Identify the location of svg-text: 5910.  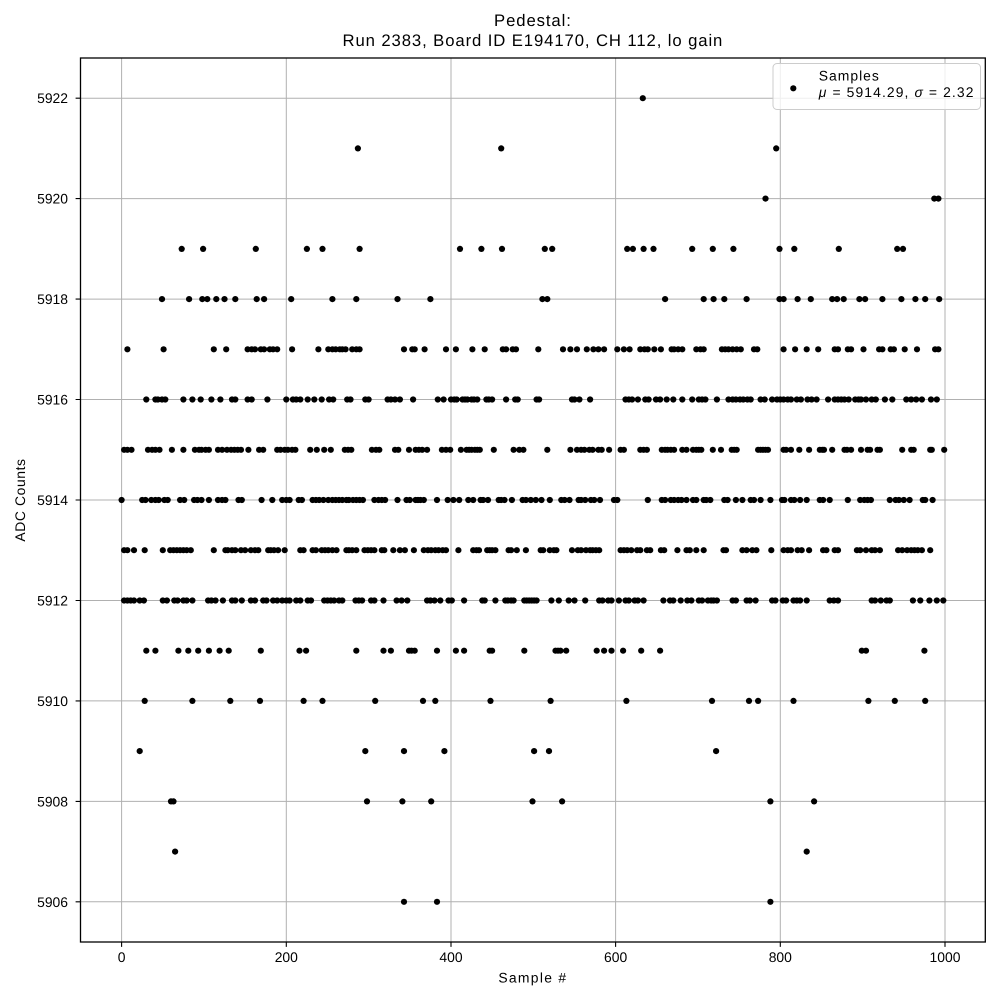
(52, 701).